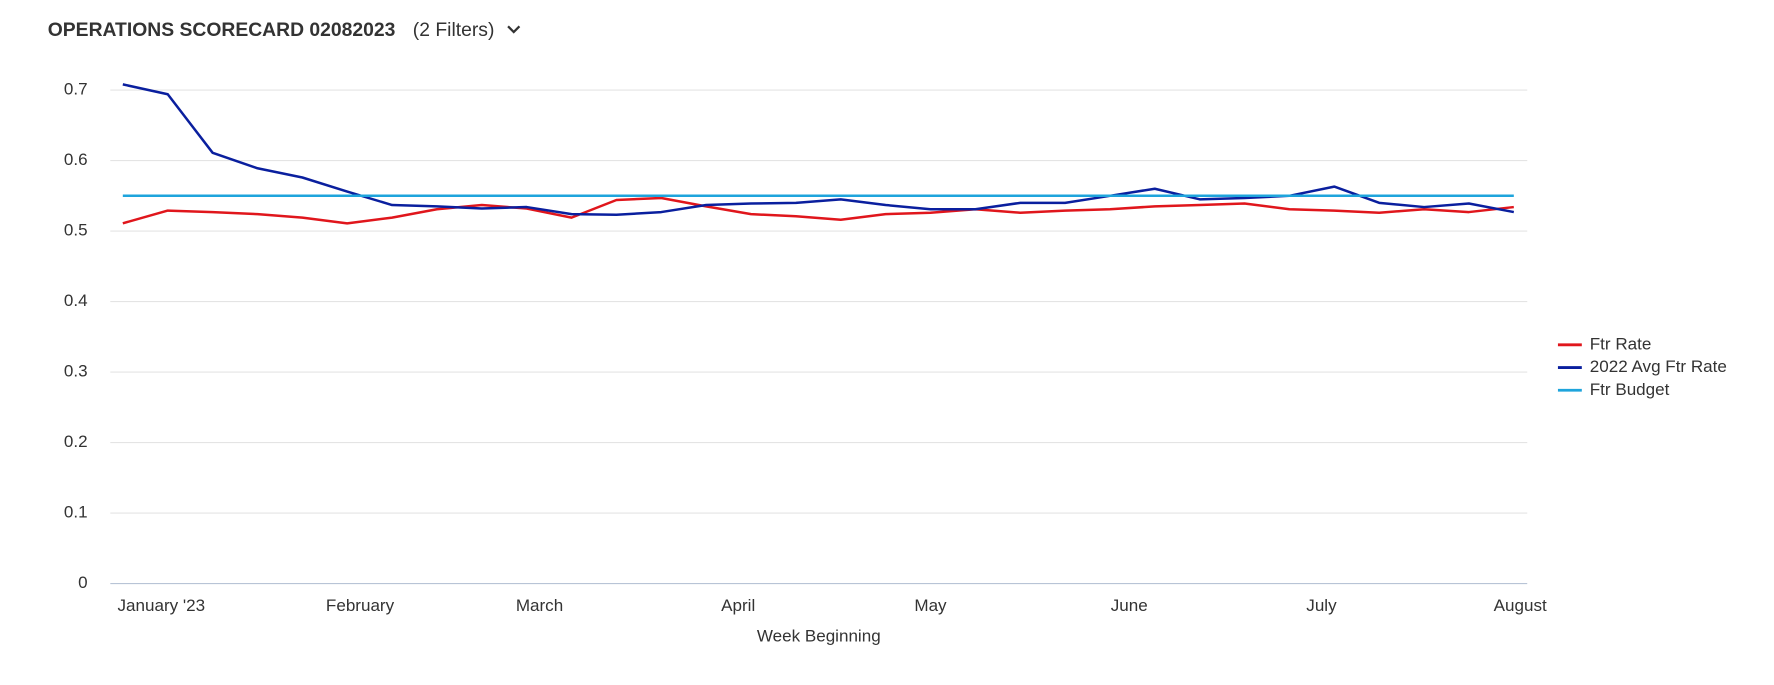 Image resolution: width=1774 pixels, height=685 pixels. I want to click on filter-count: (2 Filters), so click(454, 30).